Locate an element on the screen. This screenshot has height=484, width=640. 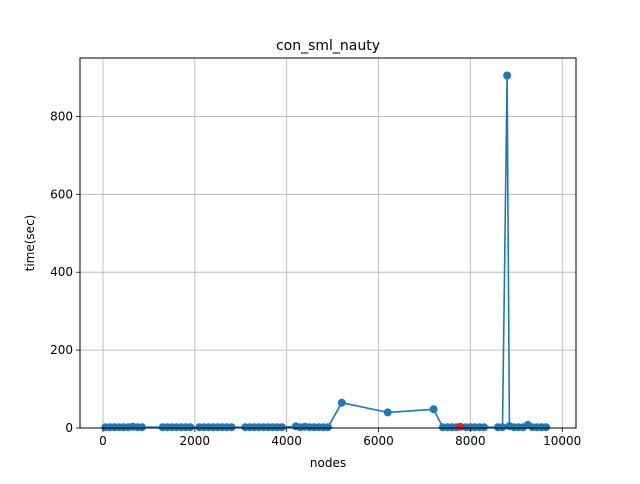
x-tick-label: 10000 is located at coordinates (562, 441).